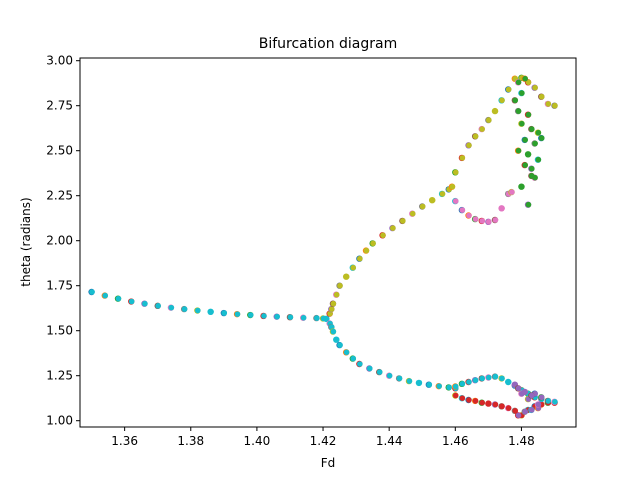  What do you see at coordinates (328, 44) in the screenshot?
I see `chart-title: Bifurcation diagram` at bounding box center [328, 44].